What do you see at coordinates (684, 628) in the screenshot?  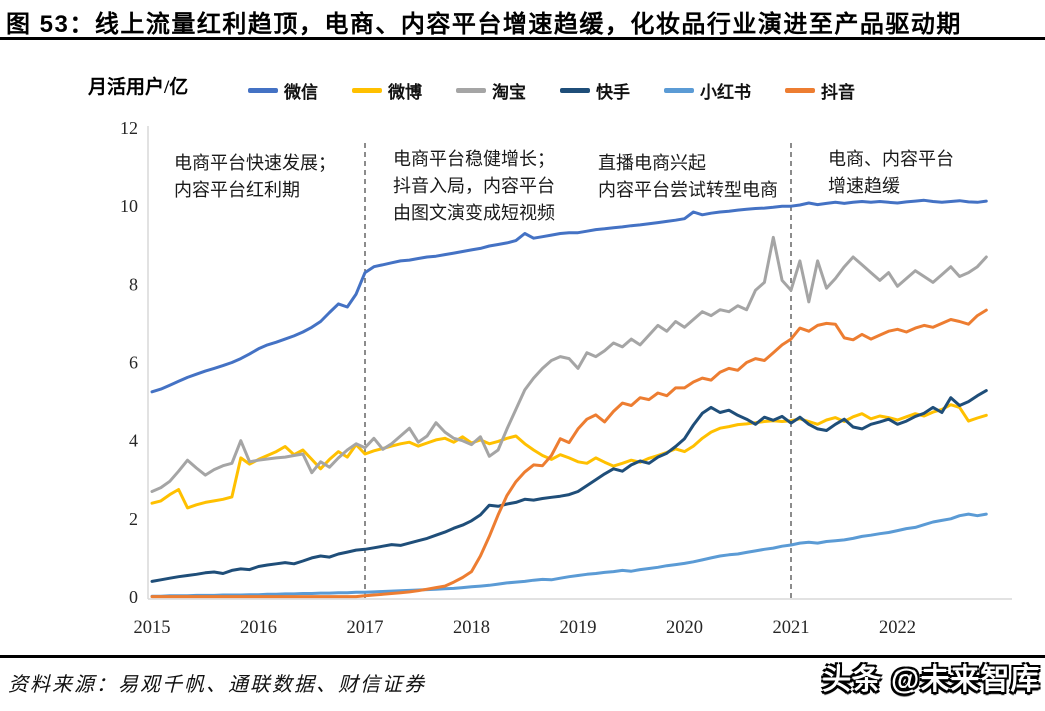 I see `x-tick-label: 2020` at bounding box center [684, 628].